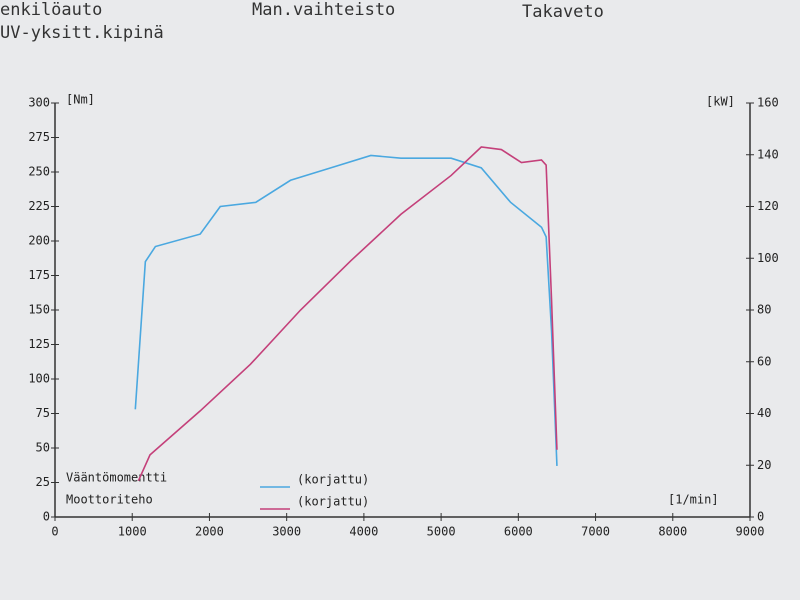 The width and height of the screenshot is (800, 600). I want to click on y-tick-label: 250, so click(39, 172).